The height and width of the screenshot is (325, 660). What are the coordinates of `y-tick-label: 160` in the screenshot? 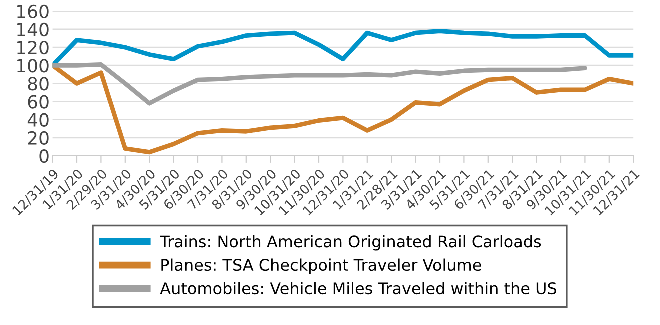 It's located at (33, 11).